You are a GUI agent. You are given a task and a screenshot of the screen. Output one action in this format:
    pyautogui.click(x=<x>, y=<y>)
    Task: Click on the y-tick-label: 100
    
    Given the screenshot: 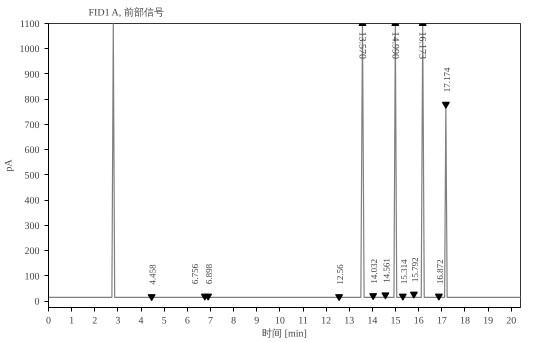 What is the action you would take?
    pyautogui.click(x=32, y=276)
    